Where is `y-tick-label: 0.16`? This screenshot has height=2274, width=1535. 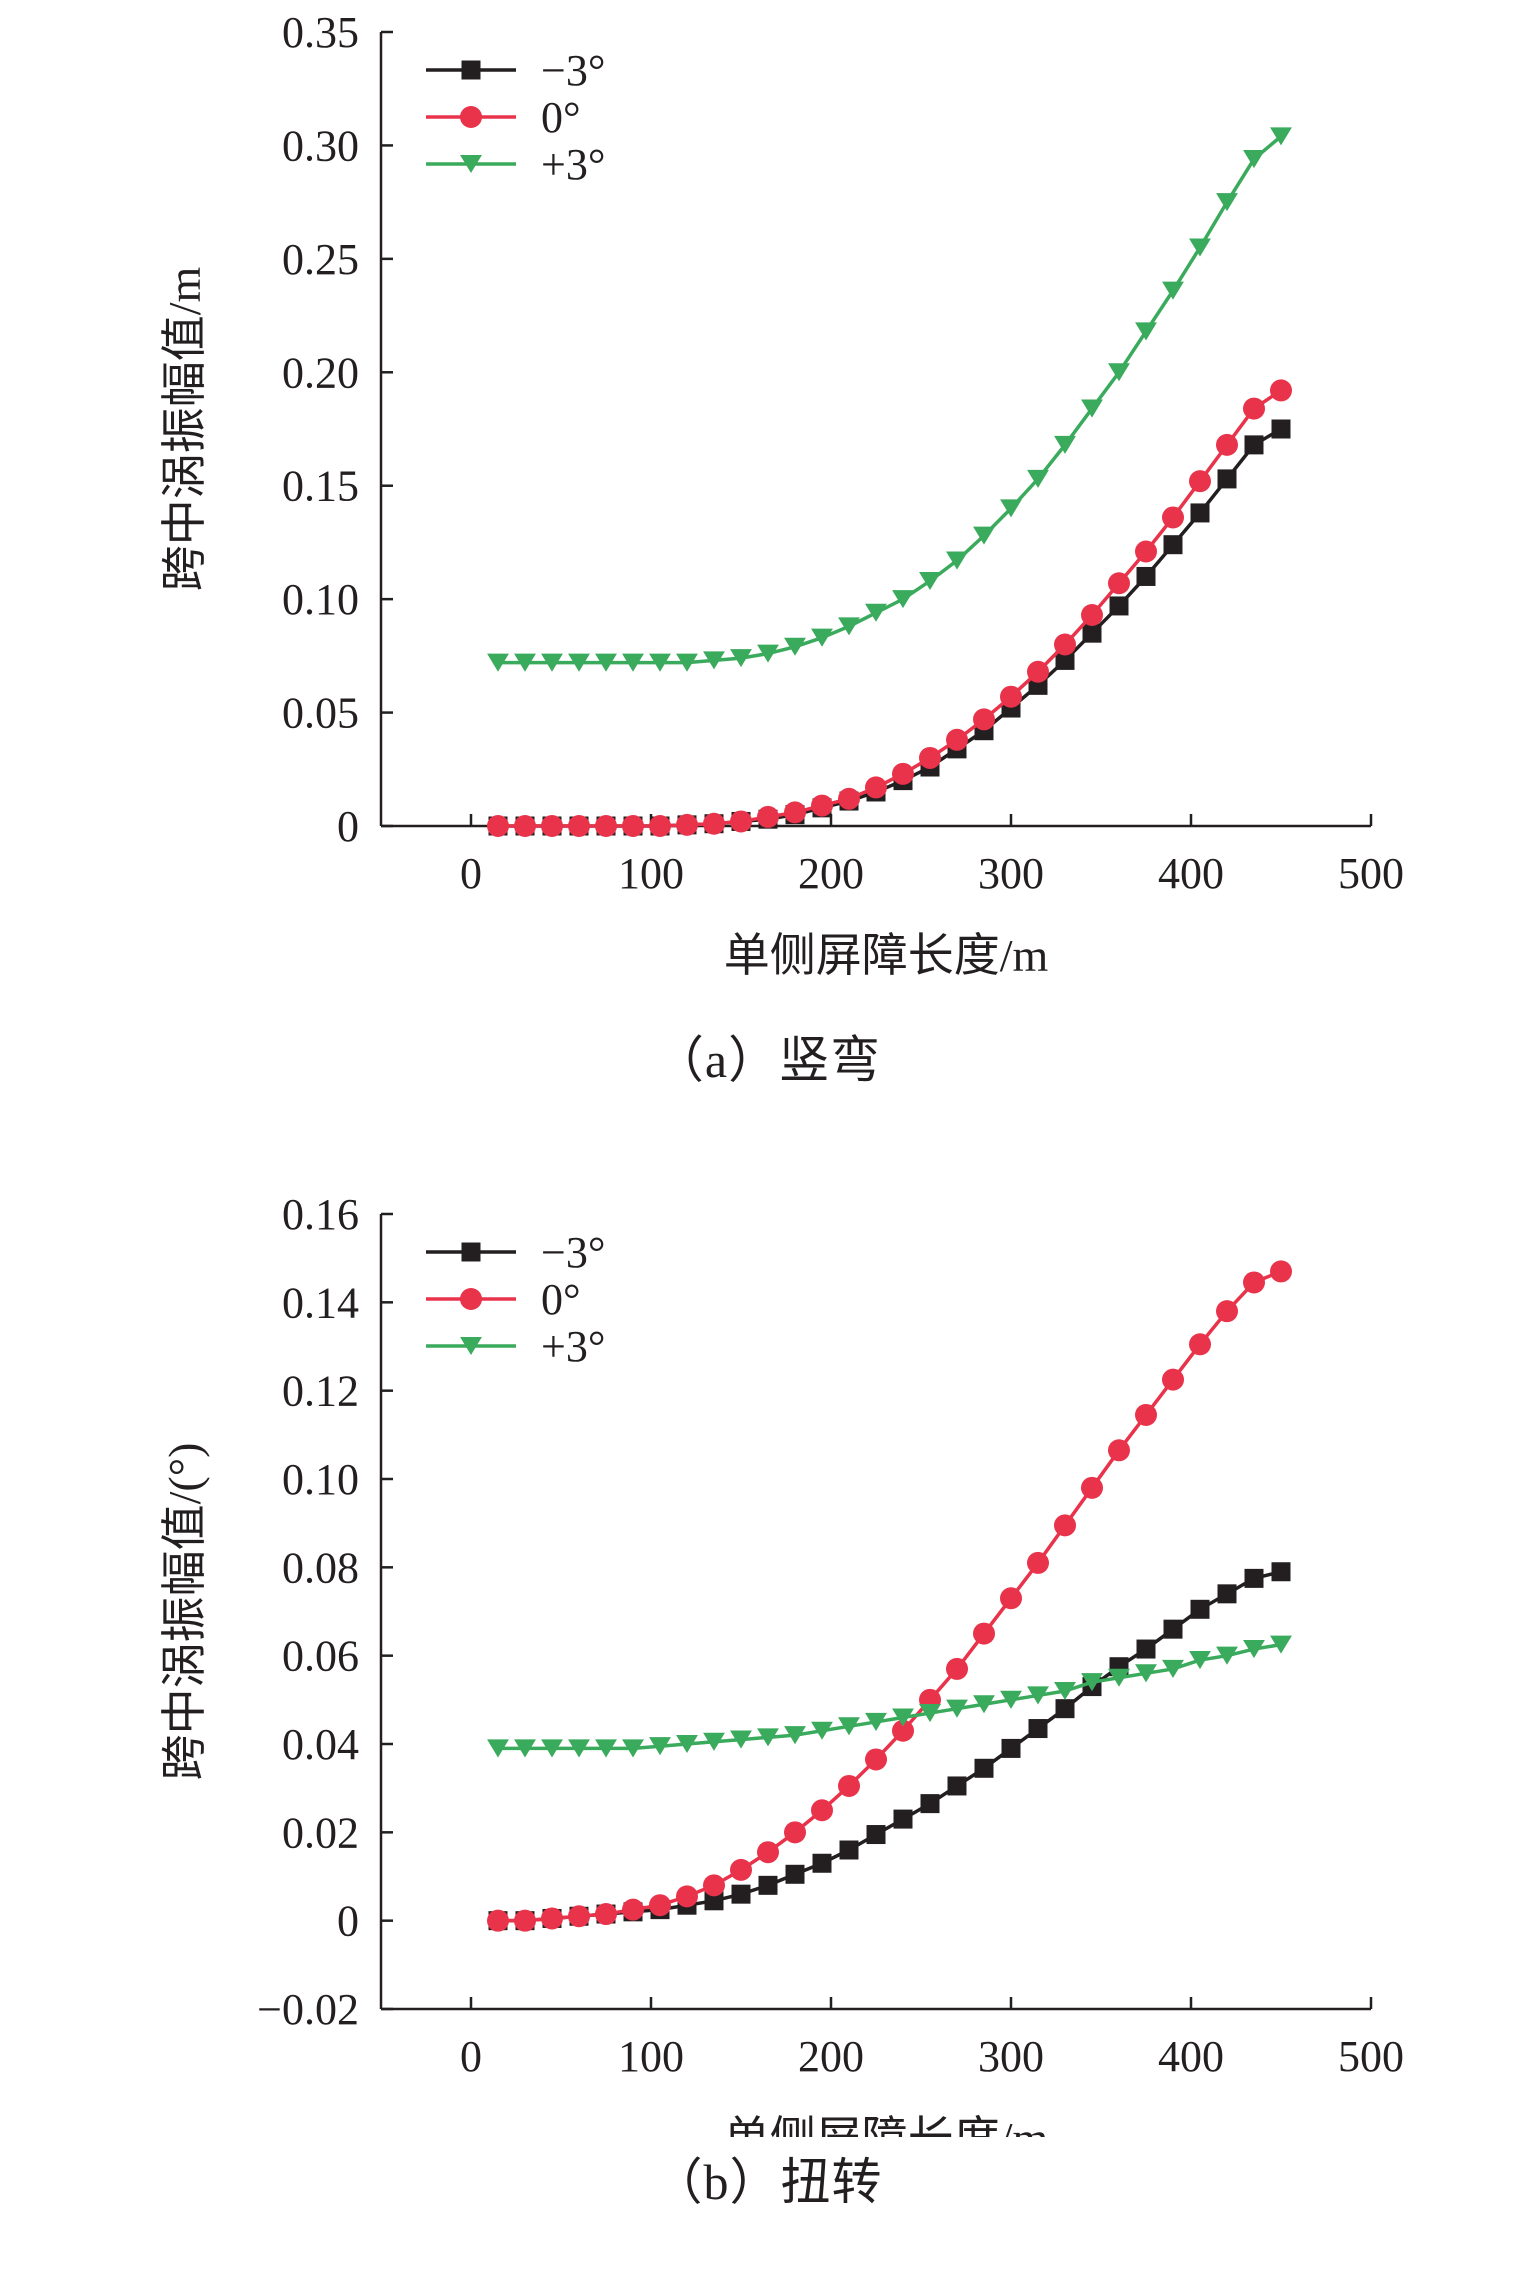 y-tick-label: 0.16 is located at coordinates (320, 1214).